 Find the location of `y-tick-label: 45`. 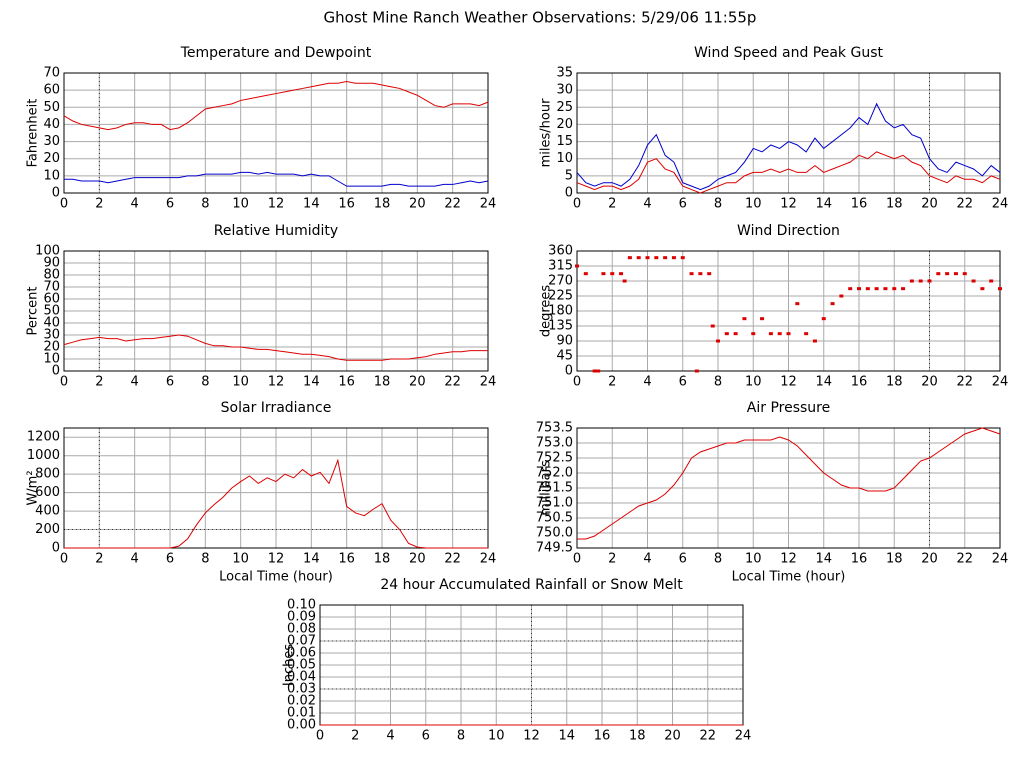

y-tick-label: 45 is located at coordinates (564, 356).